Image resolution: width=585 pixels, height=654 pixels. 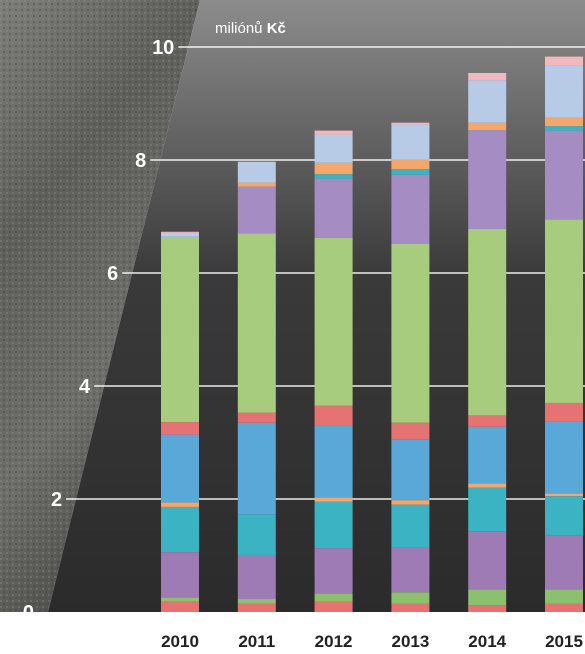 I want to click on bar-stack-2010, so click(x=180, y=421).